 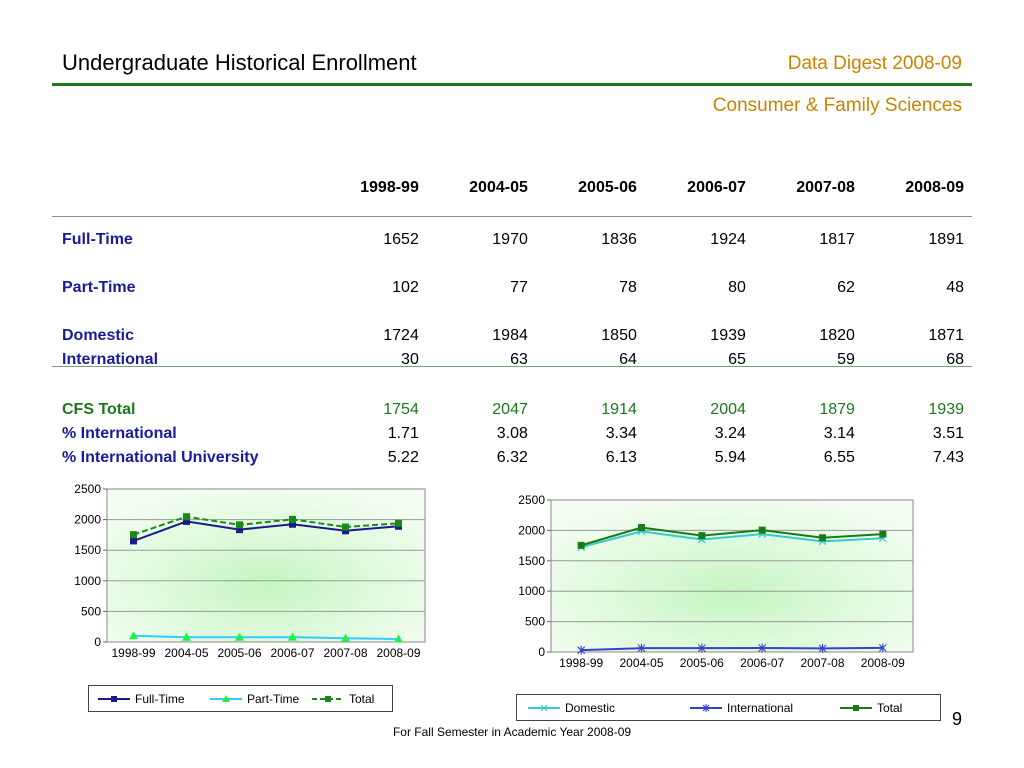 I want to click on table-row-part-time: Part-Time 102 77 78 80 62 48, so click(x=508, y=288).